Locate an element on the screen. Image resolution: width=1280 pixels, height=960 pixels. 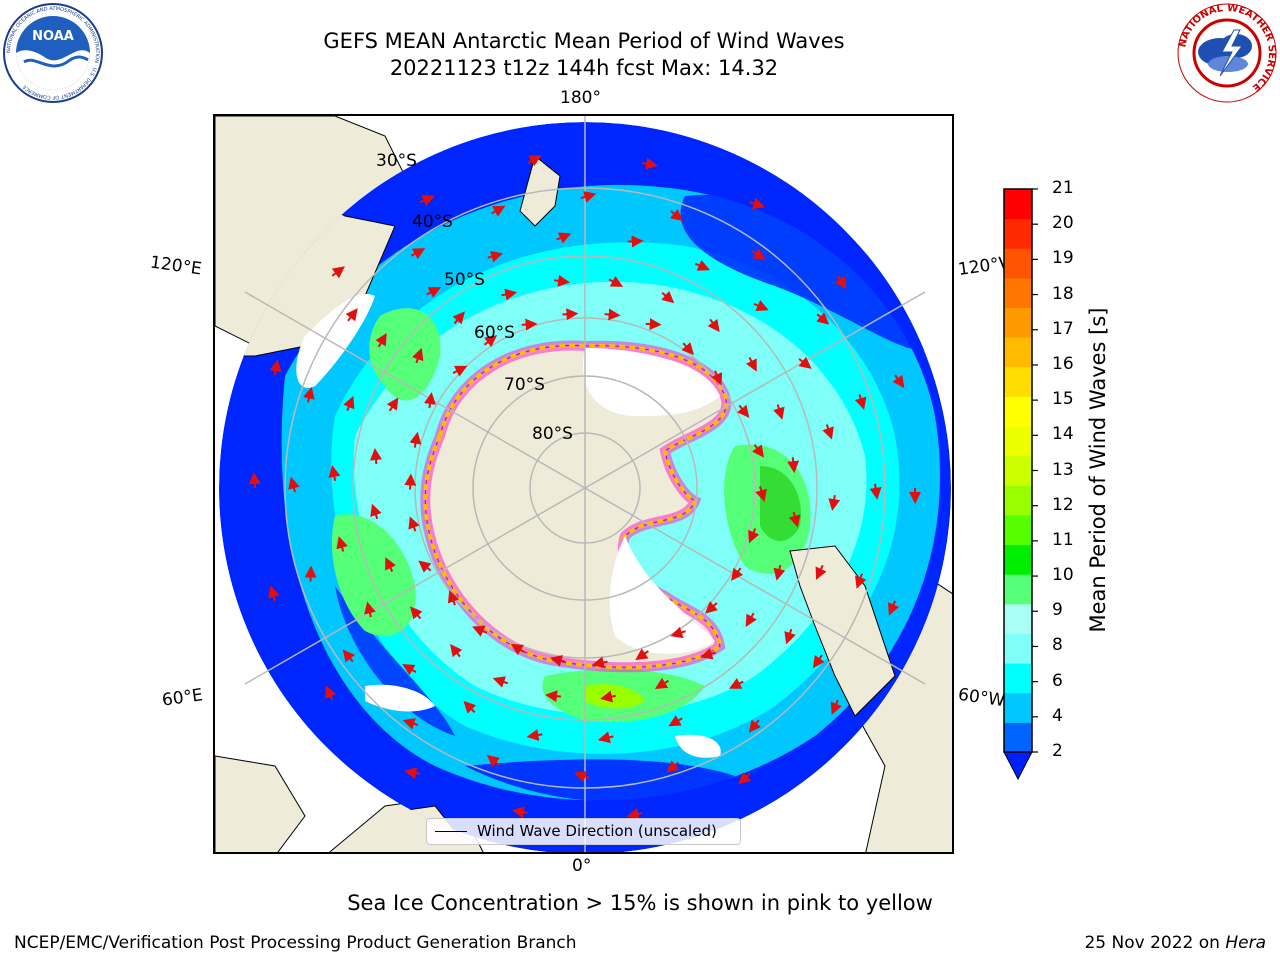
lon-label-top: 180° is located at coordinates (580, 98).